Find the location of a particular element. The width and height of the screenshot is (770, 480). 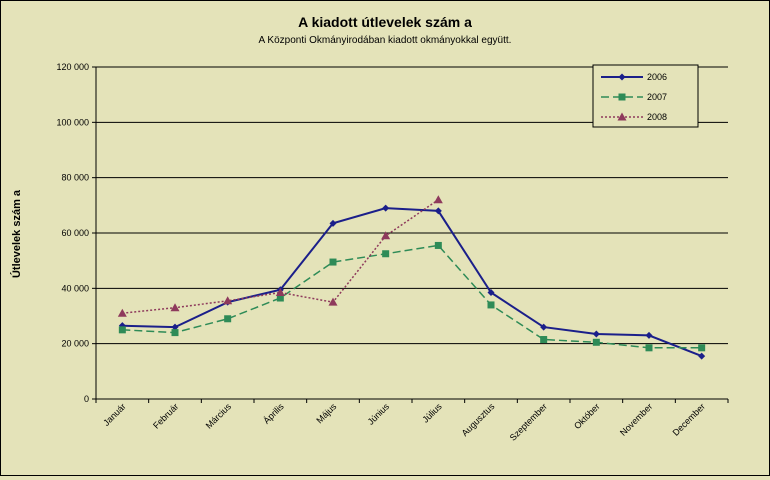

legend: 2006 2007 2008 is located at coordinates (645, 96).